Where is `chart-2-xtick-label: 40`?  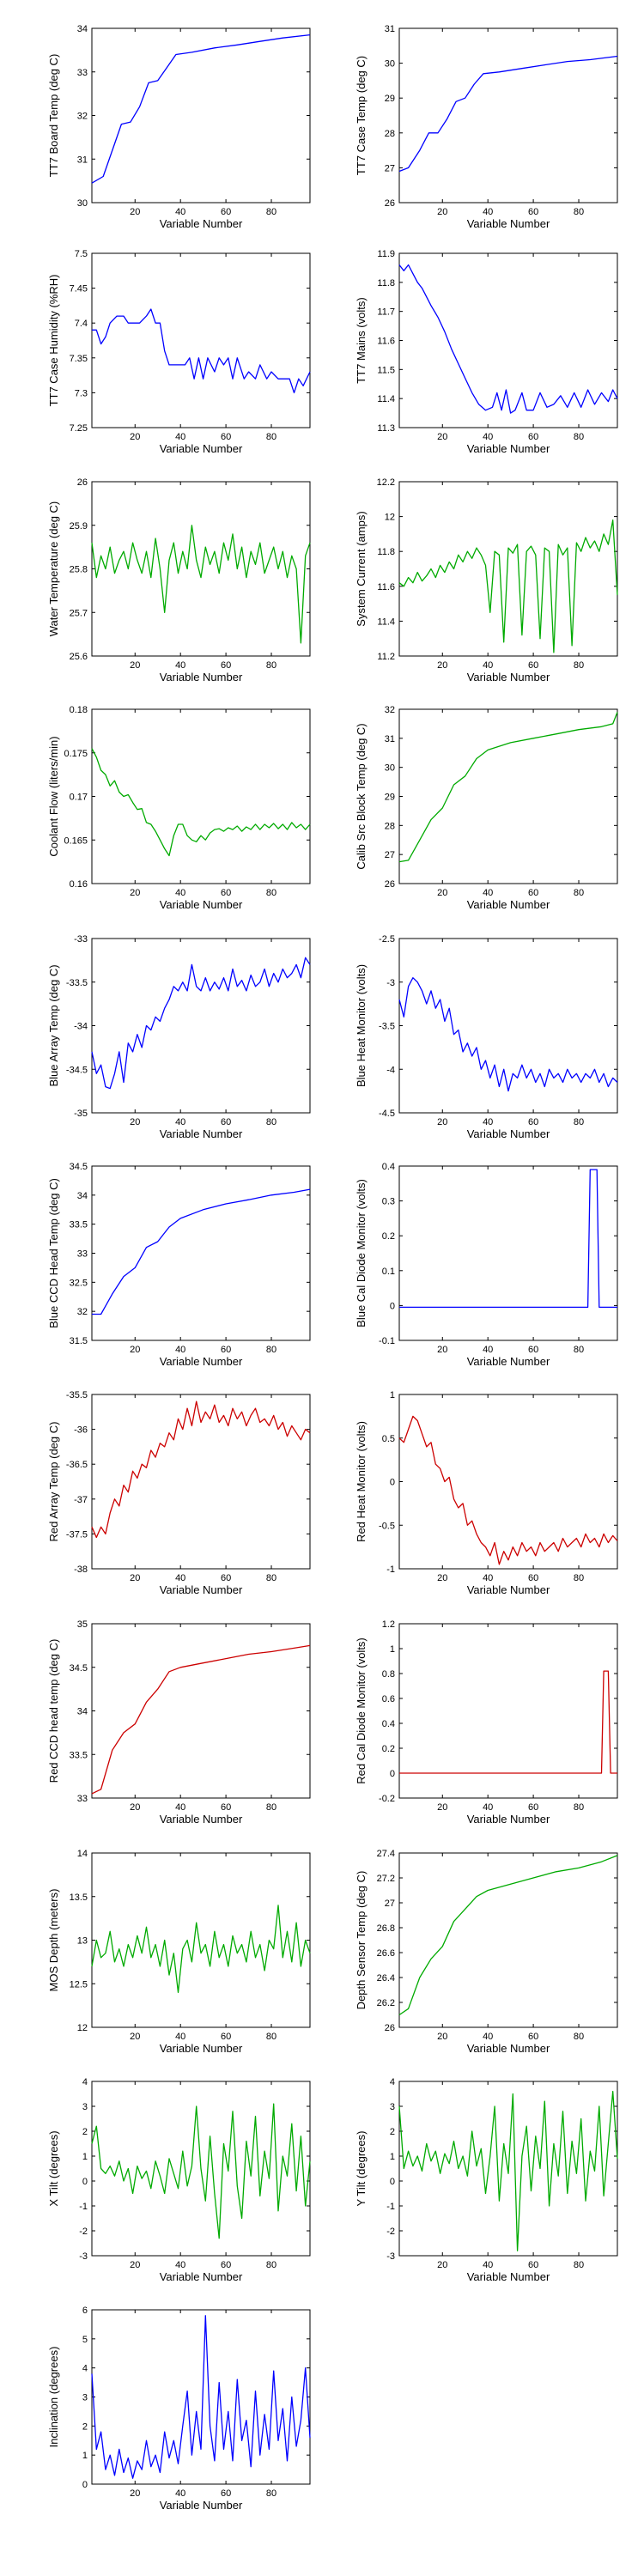
chart-2-xtick-label: 40 is located at coordinates (488, 212).